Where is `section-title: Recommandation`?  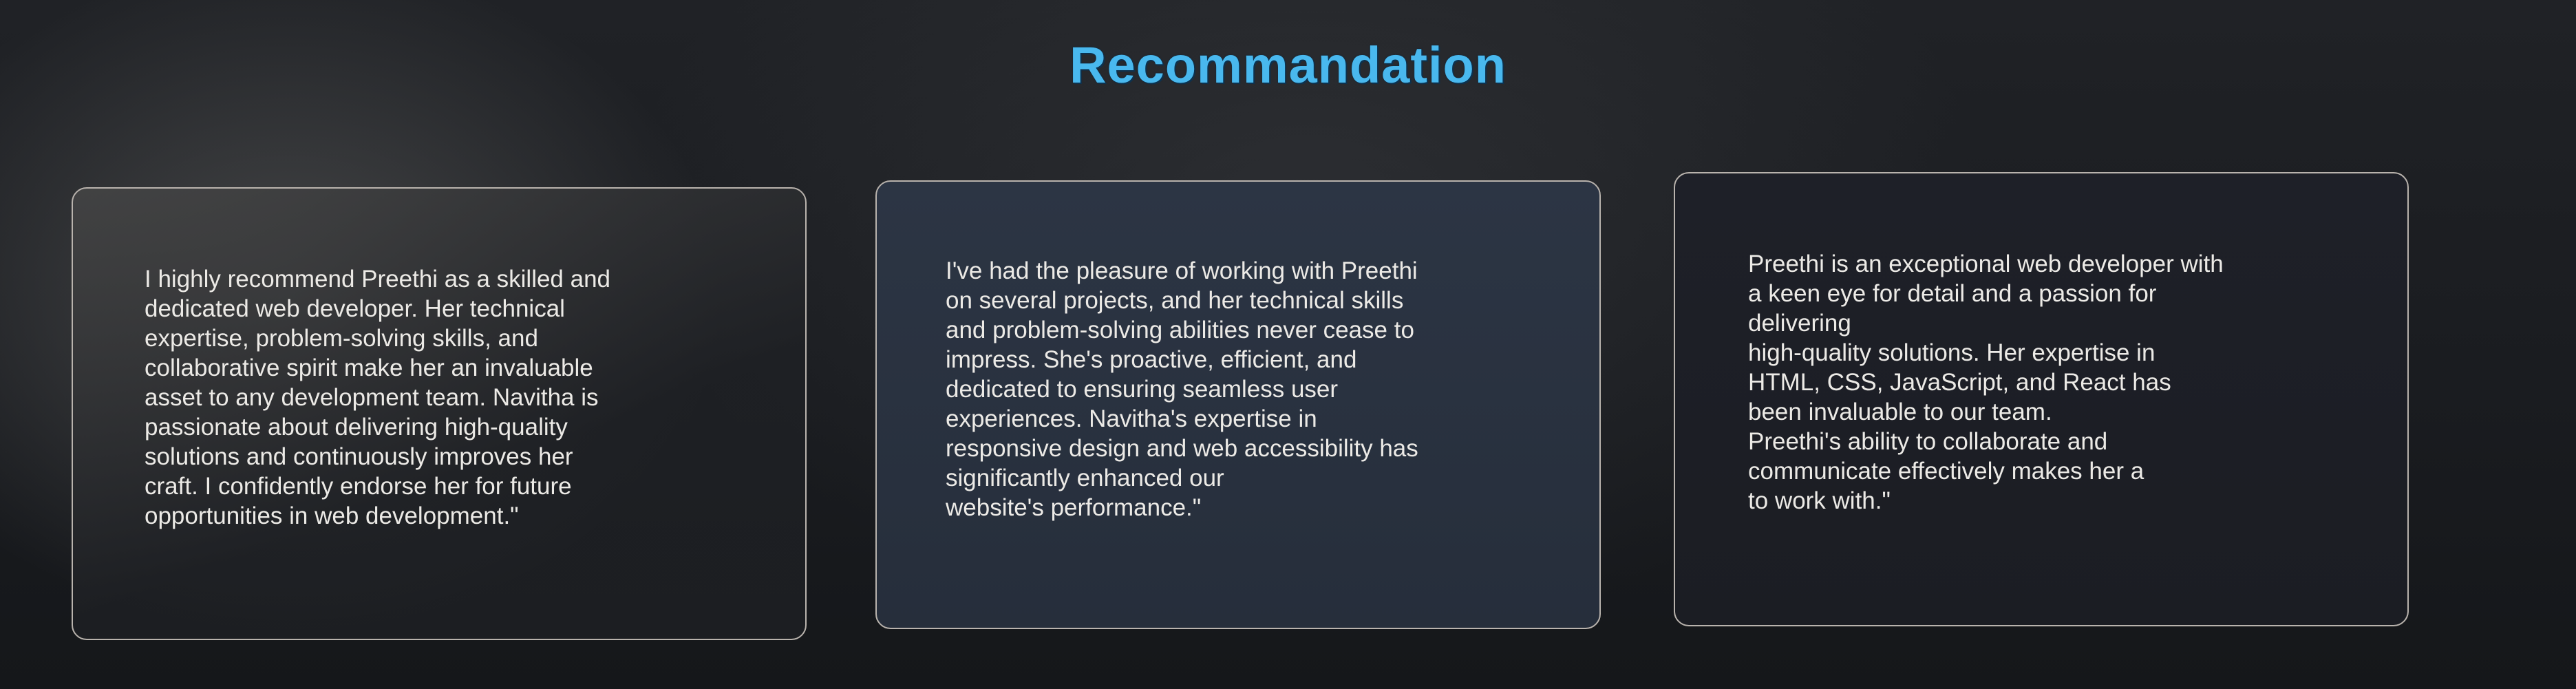 section-title: Recommandation is located at coordinates (1288, 65).